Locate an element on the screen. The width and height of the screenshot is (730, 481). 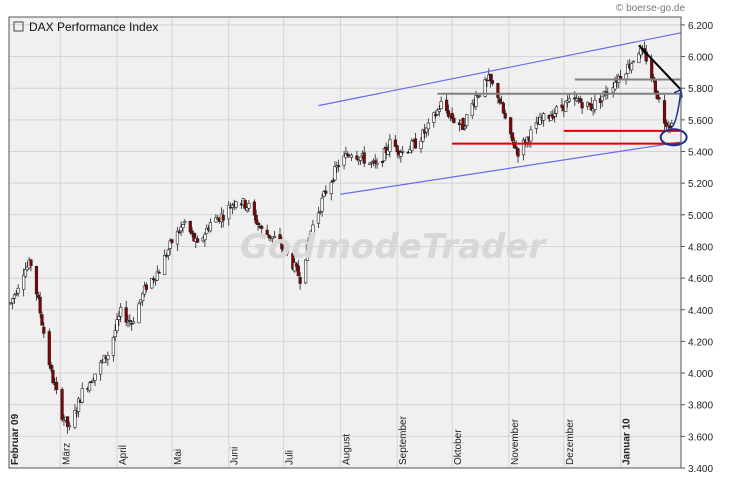
y-tick-label: 6.200 is located at coordinates (700, 26).